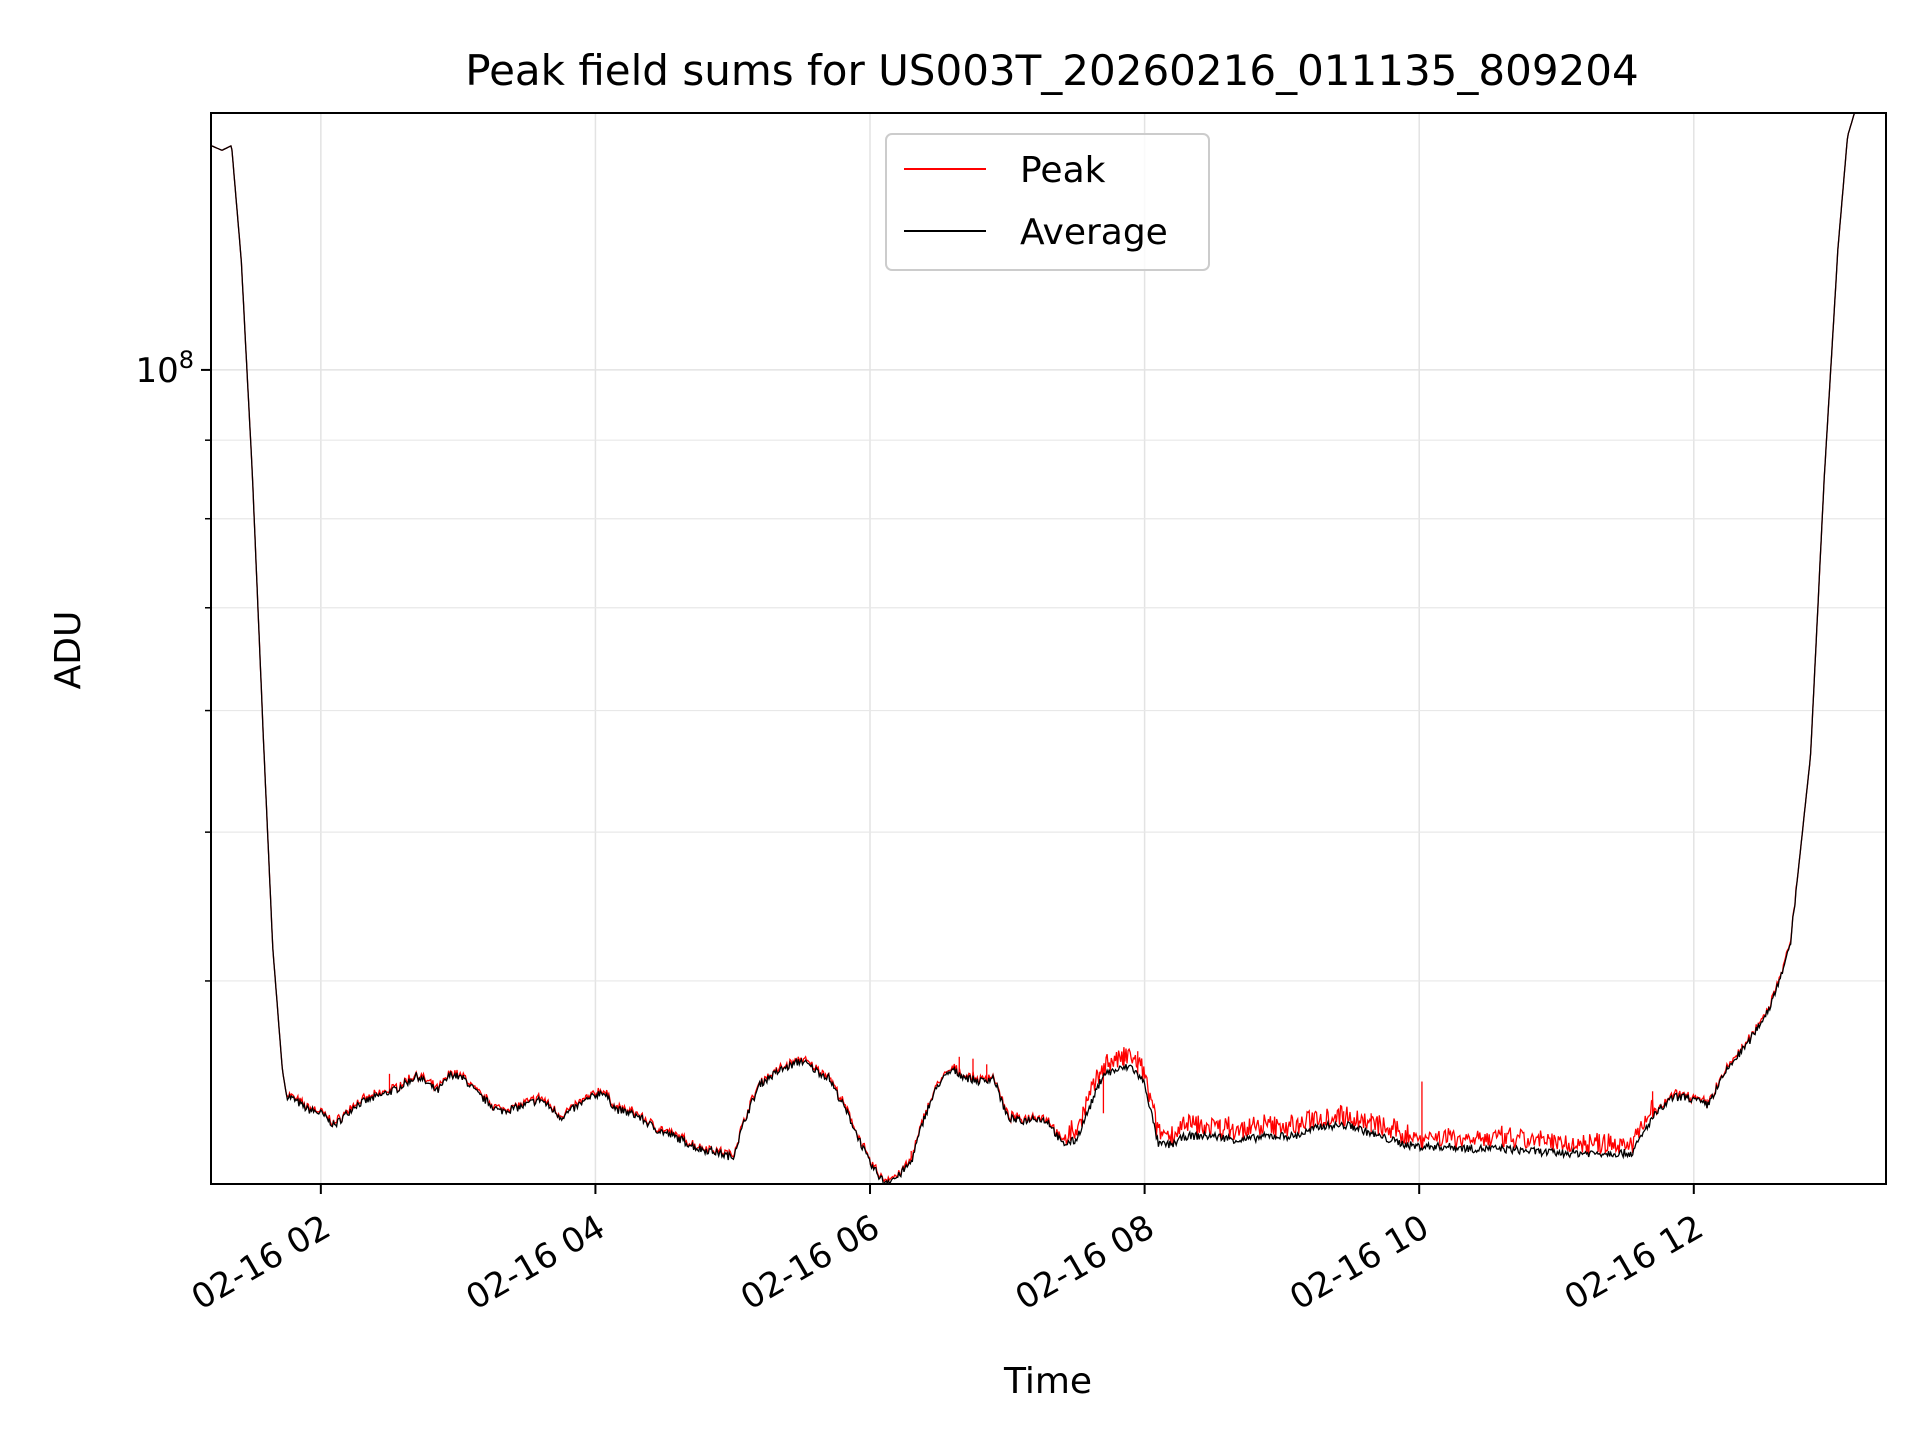 The width and height of the screenshot is (1920, 1440). Describe the element at coordinates (1047, 1381) in the screenshot. I see `x-axis-label: Time` at that location.